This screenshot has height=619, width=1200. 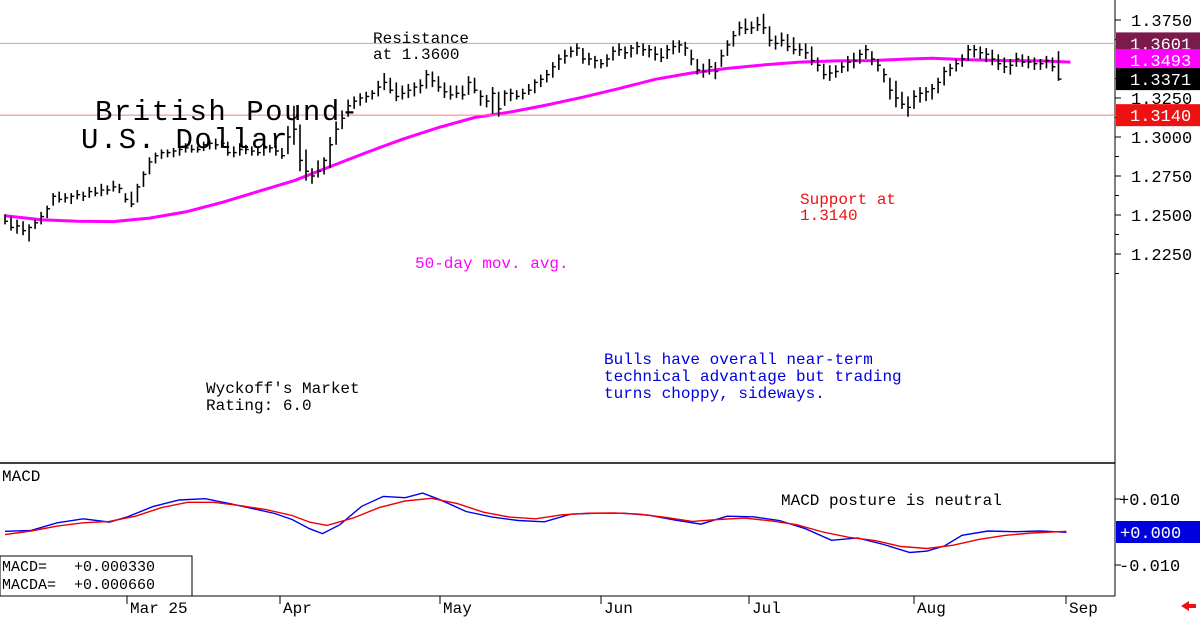 What do you see at coordinates (416, 55) in the screenshot?
I see `resistance-label-line2: at 1.3600` at bounding box center [416, 55].